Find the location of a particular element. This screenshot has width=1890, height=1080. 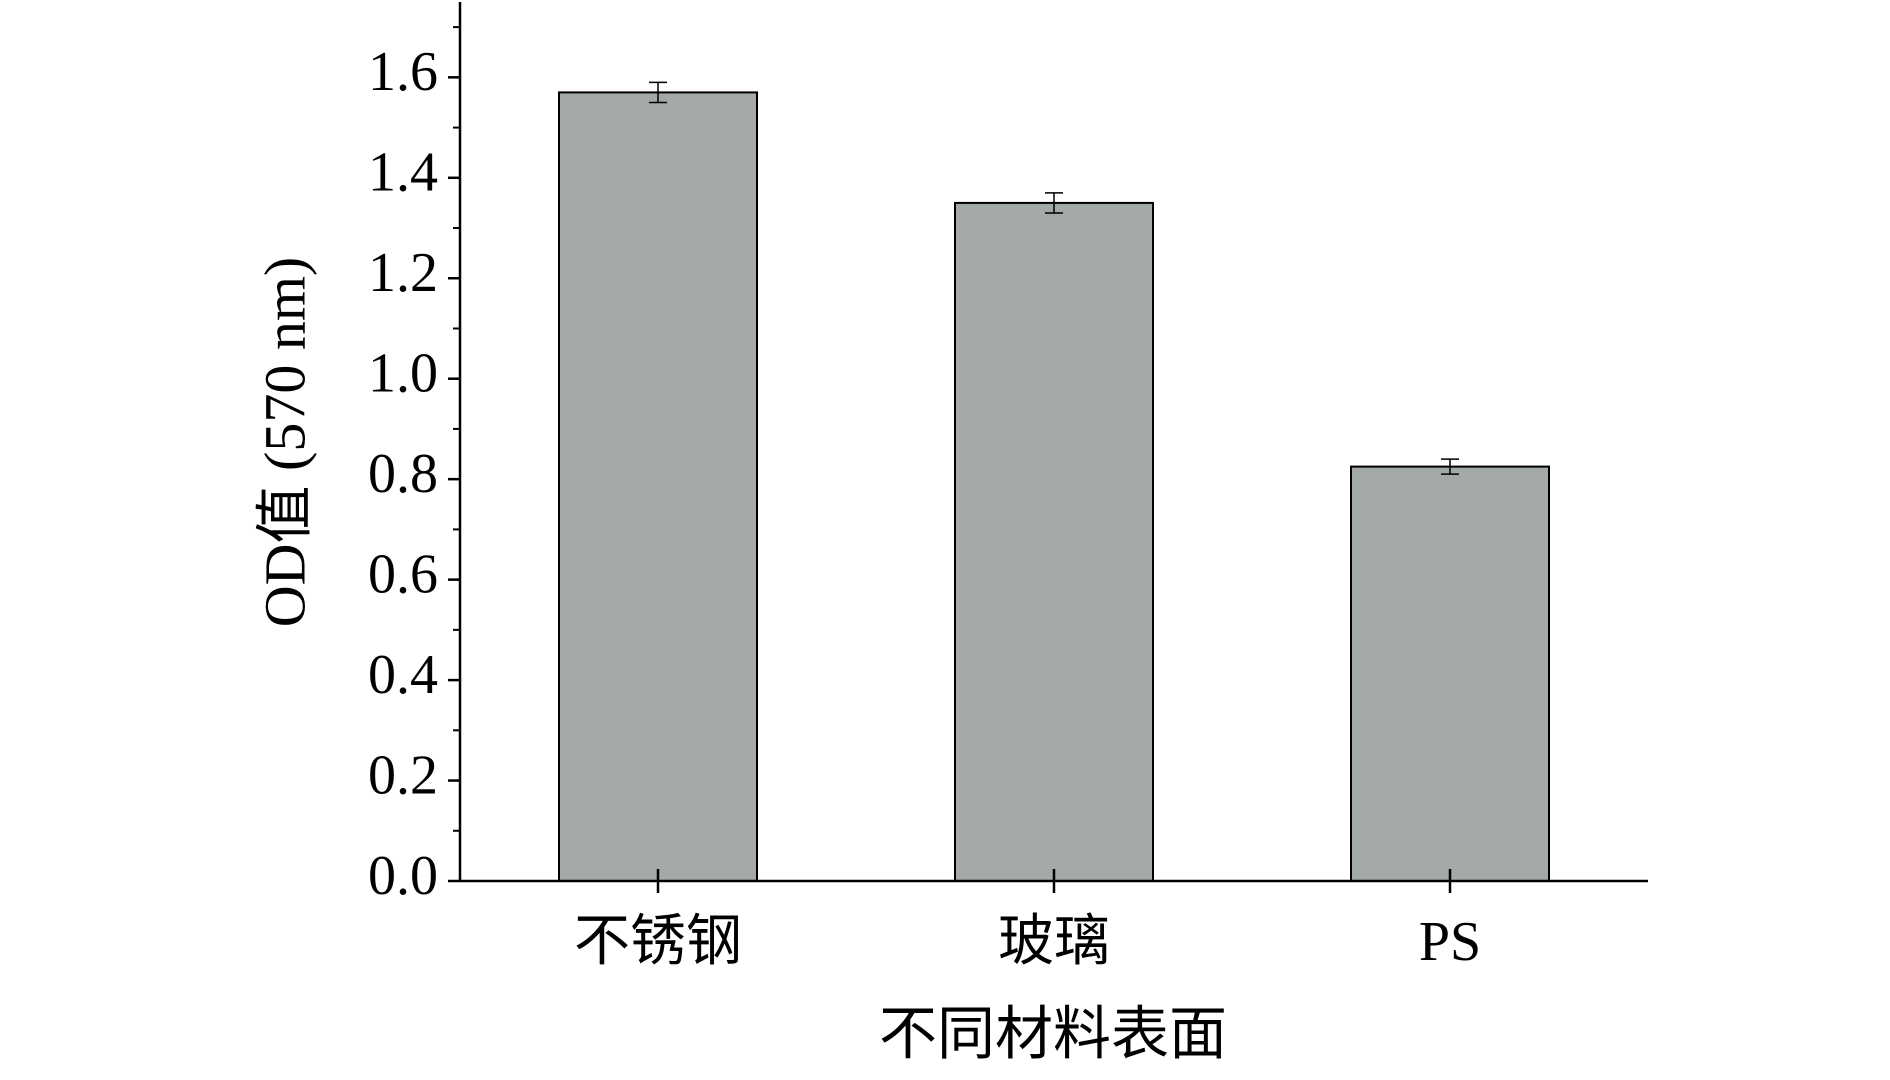

x-tick-label: 不锈钢 is located at coordinates (658, 942).